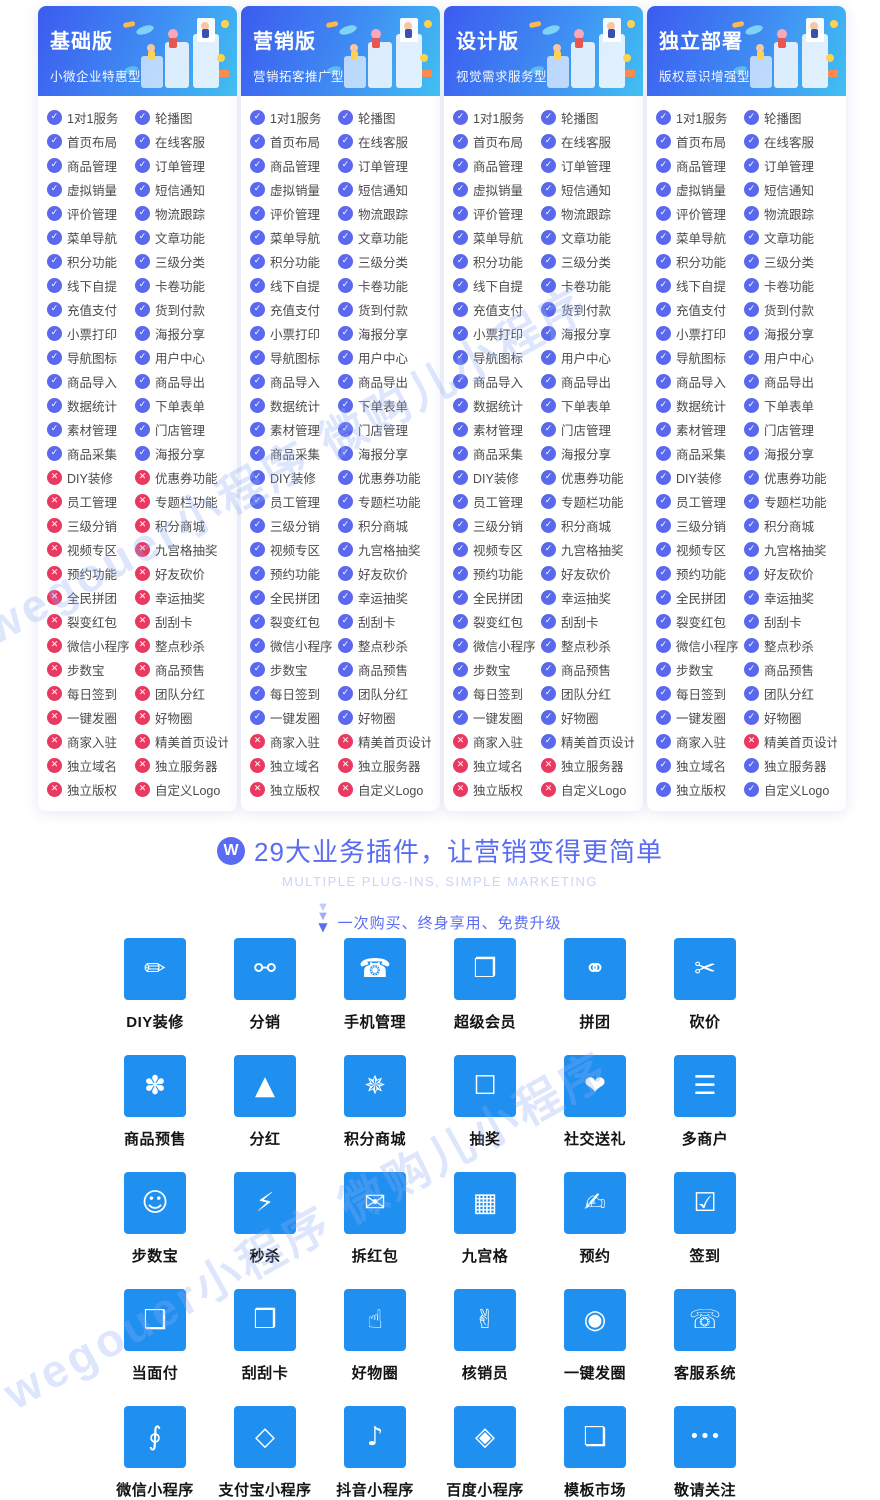 The image size is (880, 1500). I want to click on plugin-label: 拆红包, so click(375, 1256).